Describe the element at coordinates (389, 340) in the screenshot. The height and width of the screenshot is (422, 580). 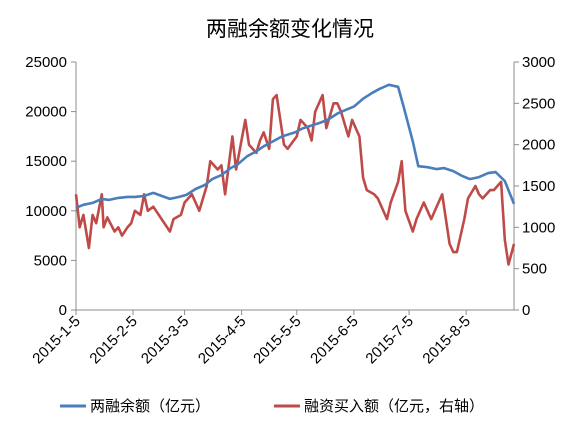
I see `x-tick-label: 2015-7-5` at that location.